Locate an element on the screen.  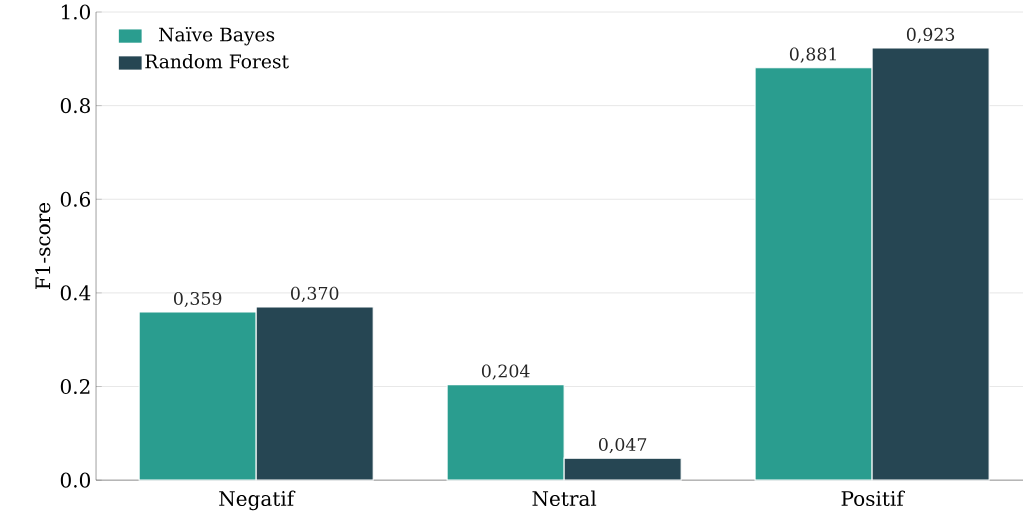
y-tick-label: 0.0 is located at coordinates (75, 480).